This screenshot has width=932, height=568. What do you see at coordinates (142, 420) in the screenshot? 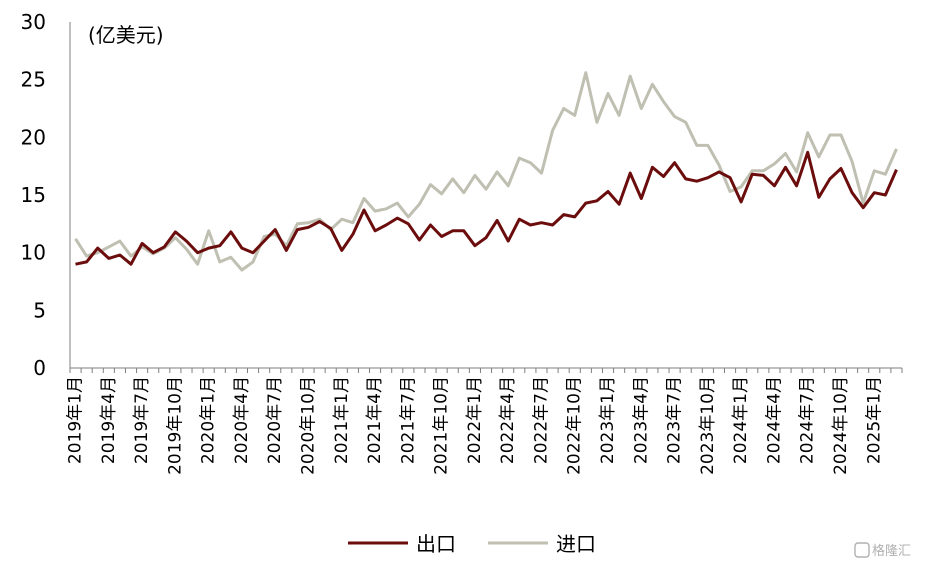
I see `x-tick-label: 2019年7月` at bounding box center [142, 420].